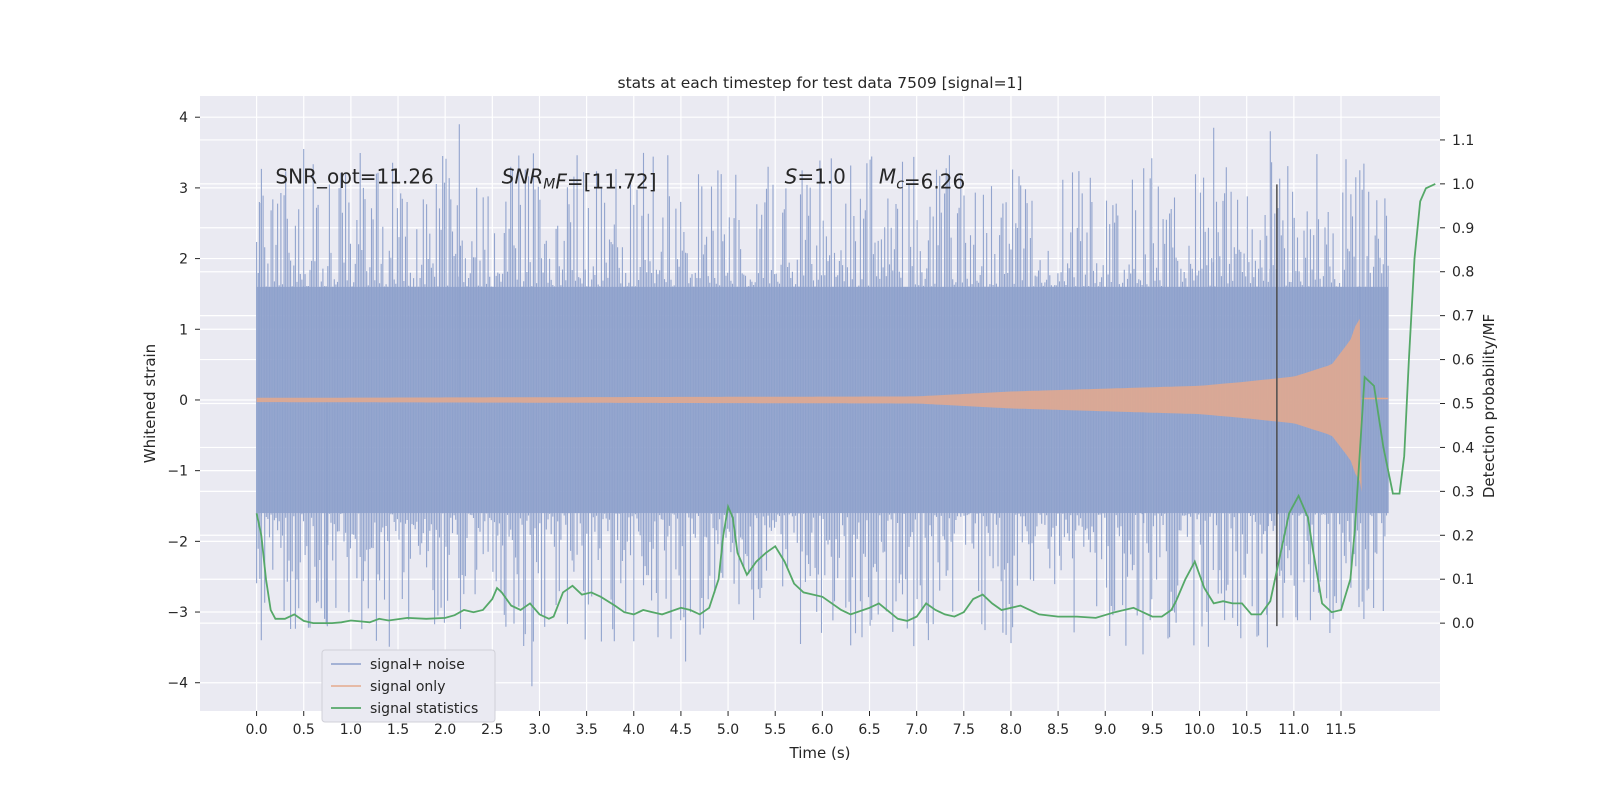 Image resolution: width=1600 pixels, height=804 pixels. What do you see at coordinates (561, 182) in the screenshot?
I see `annotation-part: F` at bounding box center [561, 182].